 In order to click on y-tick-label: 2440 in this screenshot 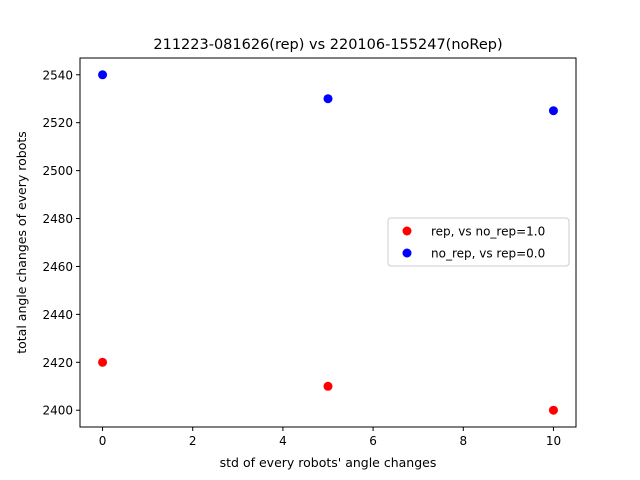, I will do `click(57, 315)`.